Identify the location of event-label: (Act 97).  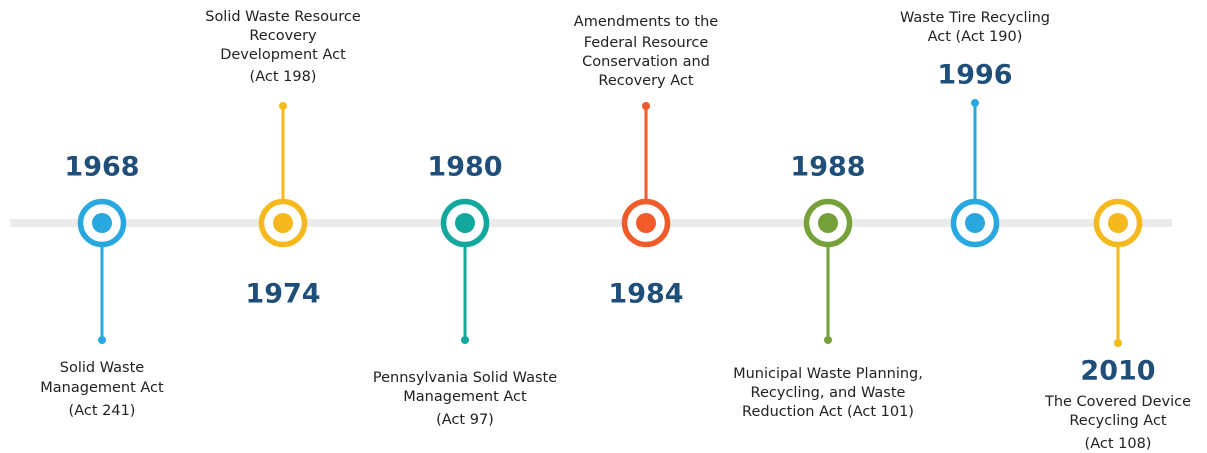
(465, 420).